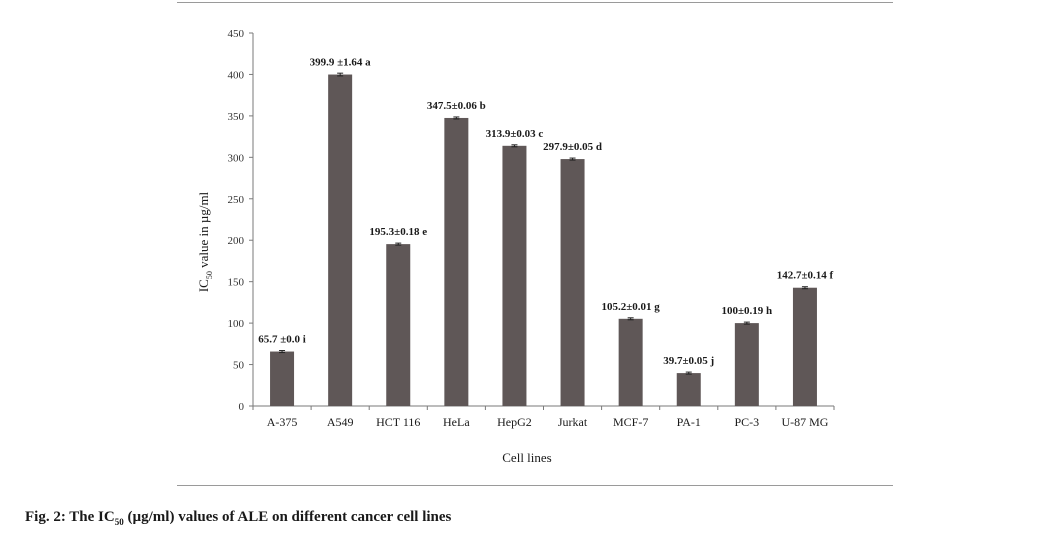 This screenshot has height=533, width=1040. What do you see at coordinates (526, 457) in the screenshot?
I see `x-axis-title: Cell lines` at bounding box center [526, 457].